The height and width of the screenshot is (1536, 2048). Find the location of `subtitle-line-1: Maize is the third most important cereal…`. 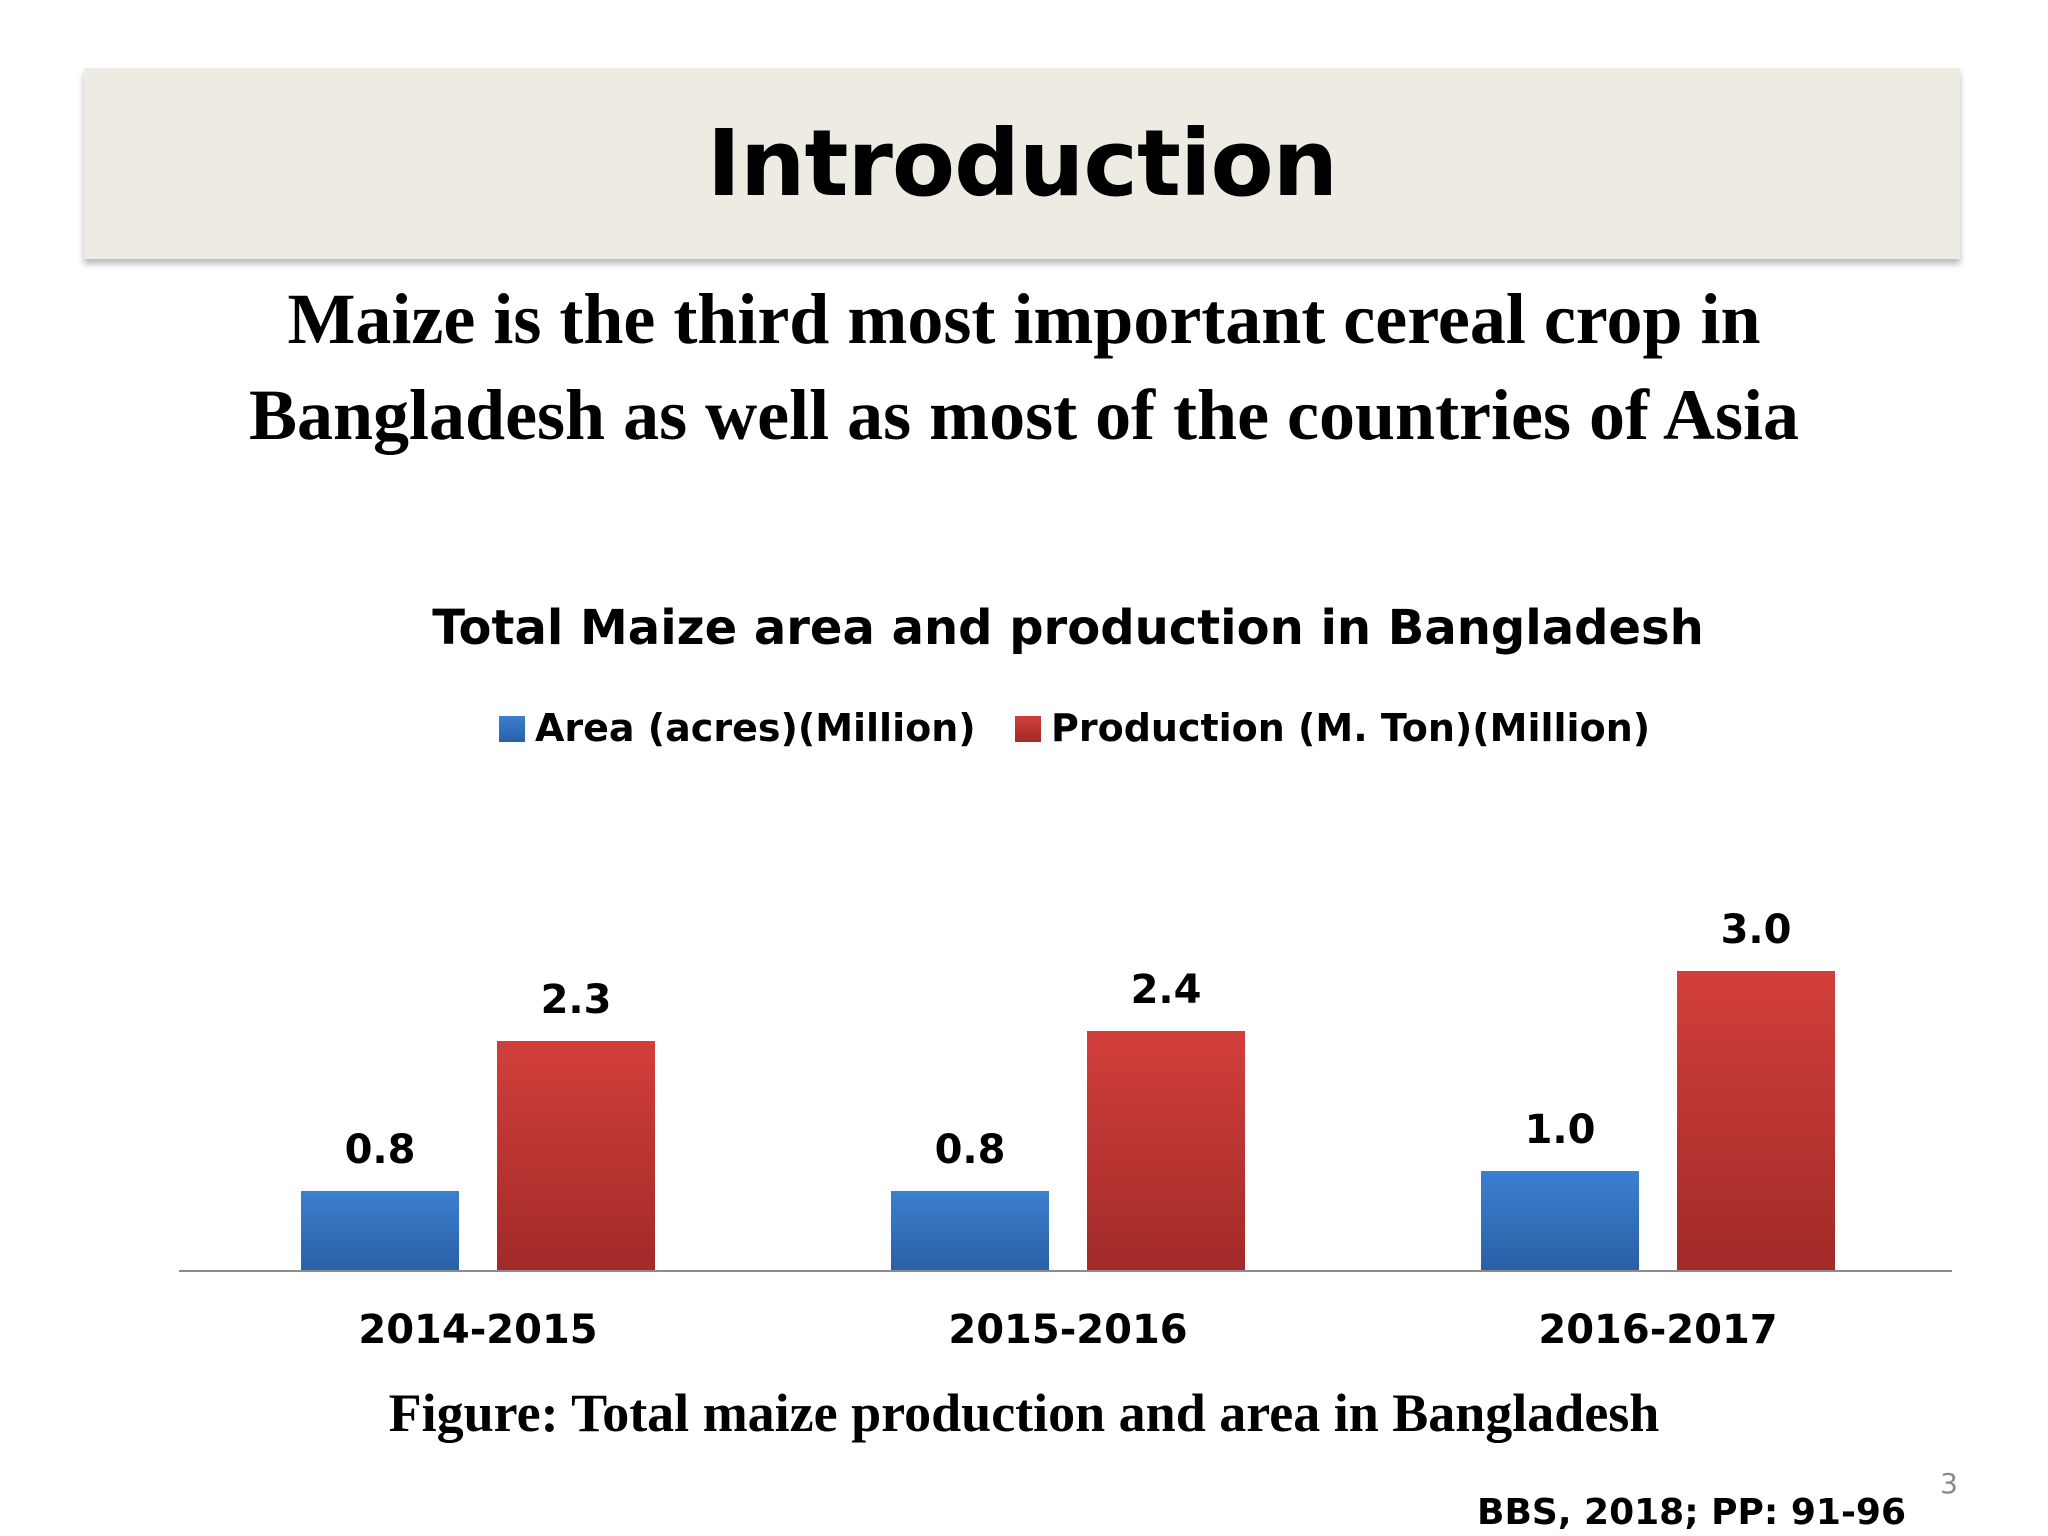

subtitle-line-1: Maize is the third most important cereal… is located at coordinates (1024, 319).